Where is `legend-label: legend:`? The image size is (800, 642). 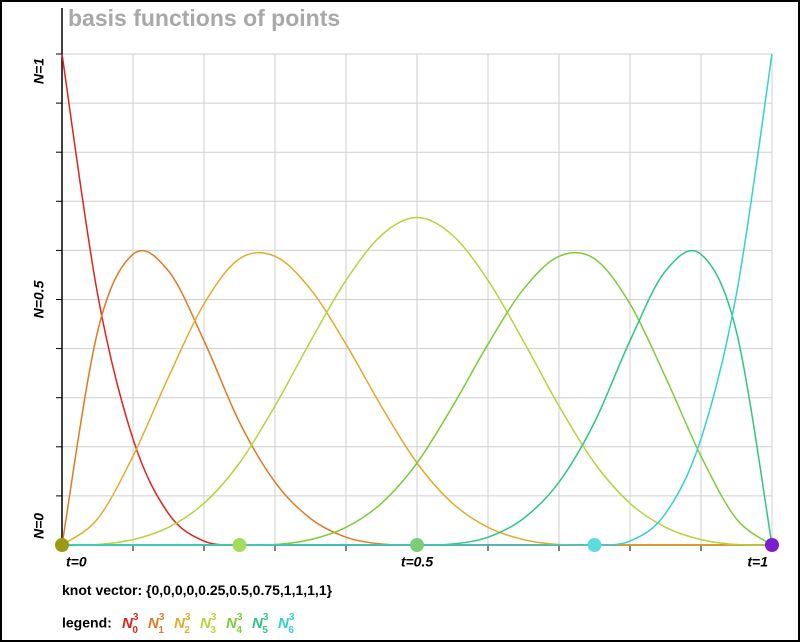 legend-label: legend: is located at coordinates (87, 623).